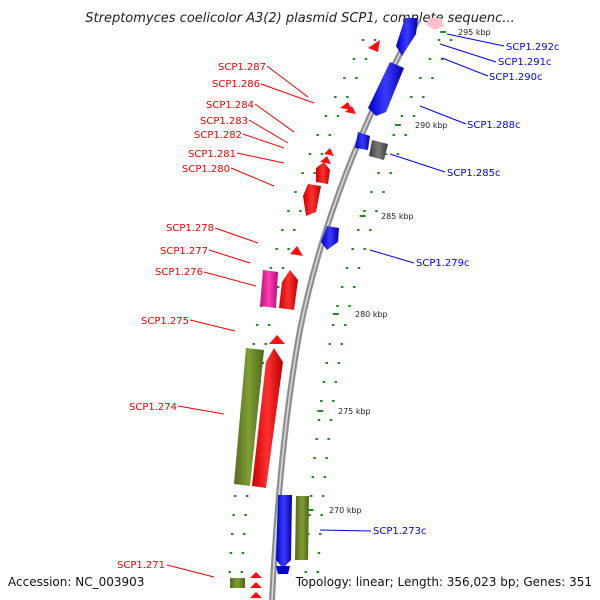 The image size is (600, 600). I want to click on feature-label: SCP1.290c, so click(516, 77).